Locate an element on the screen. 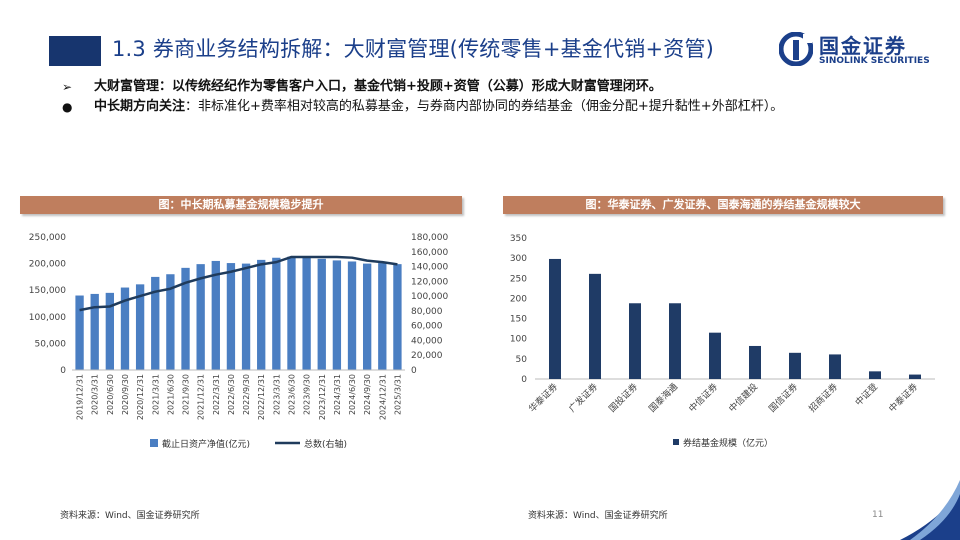  x-tick-label: 2022/3/31 is located at coordinates (216, 394).